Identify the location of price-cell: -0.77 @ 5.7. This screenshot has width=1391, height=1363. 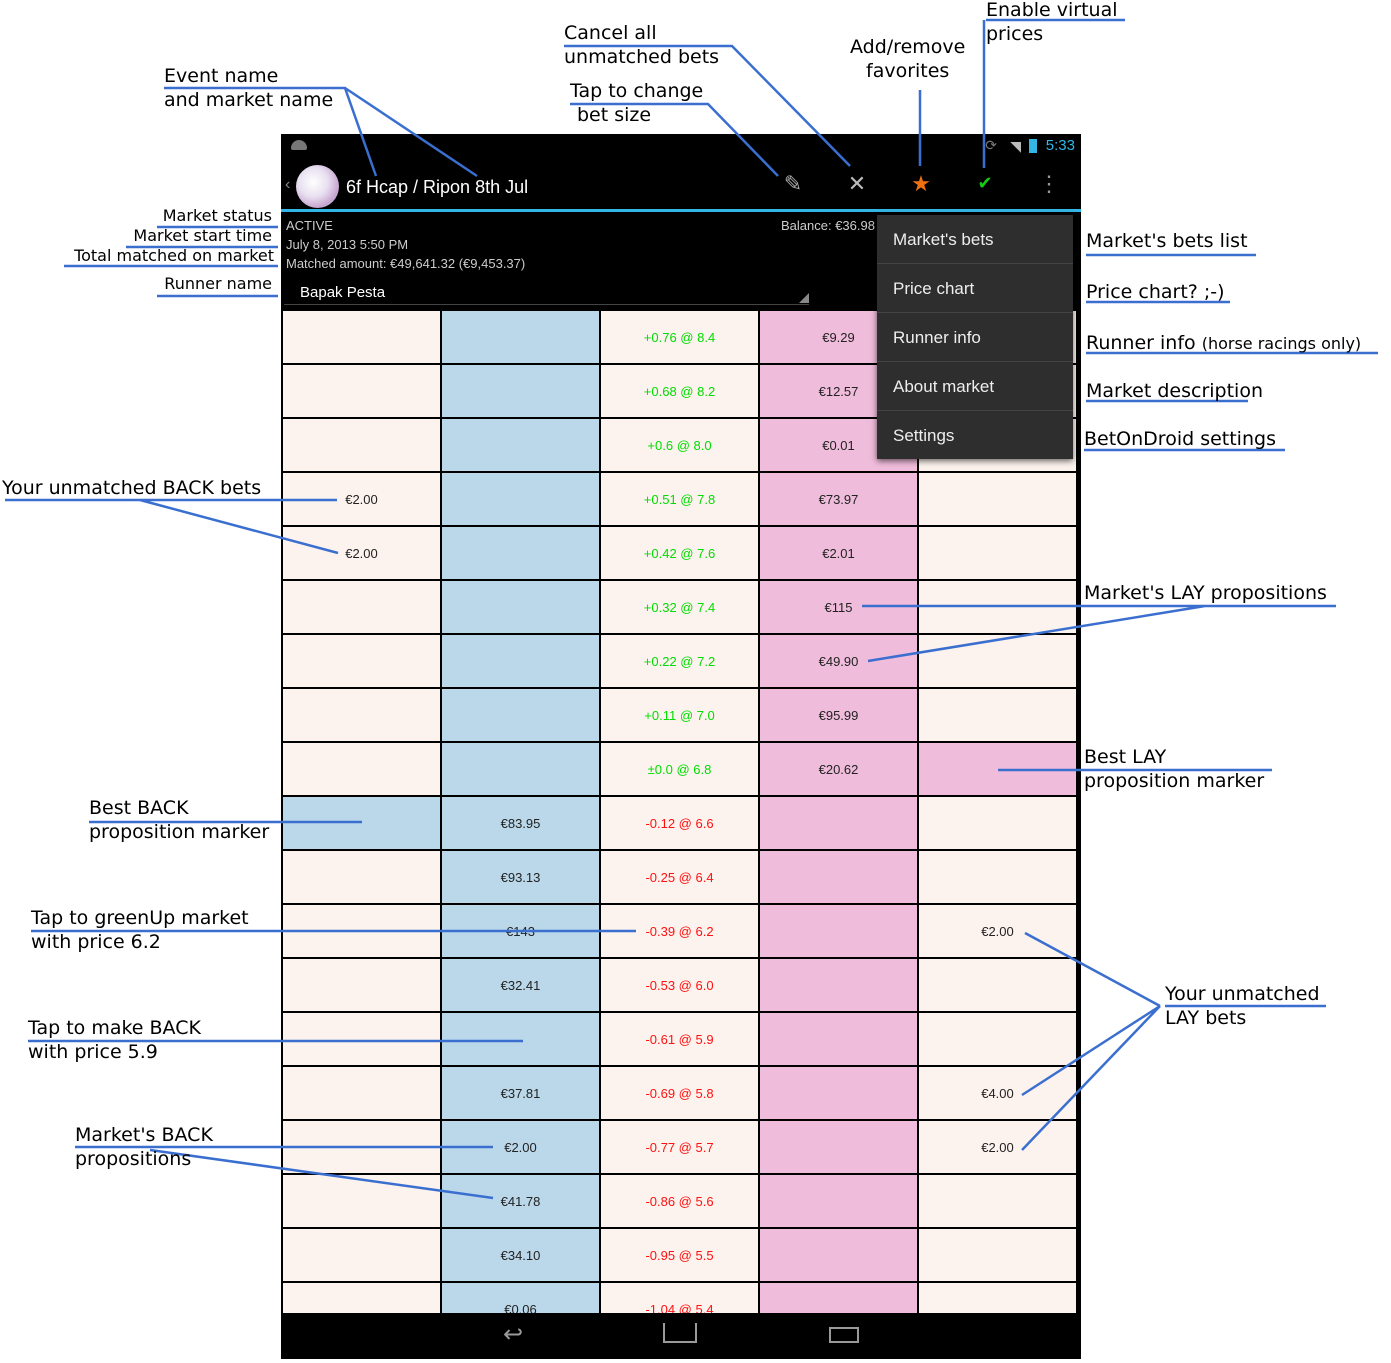
(679, 1147).